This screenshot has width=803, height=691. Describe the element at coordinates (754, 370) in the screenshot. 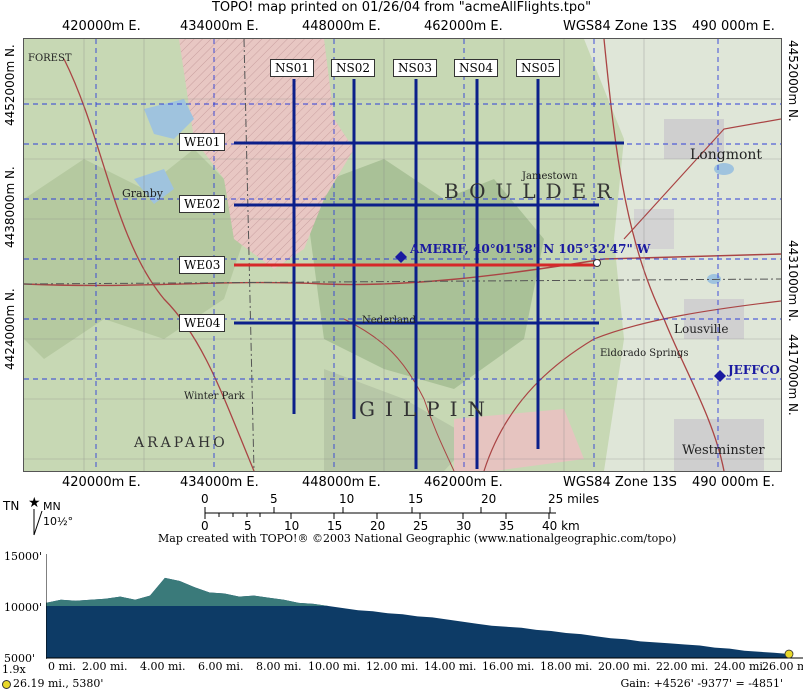

I see `waypoint-jeffco-label: JEFFCO` at that location.